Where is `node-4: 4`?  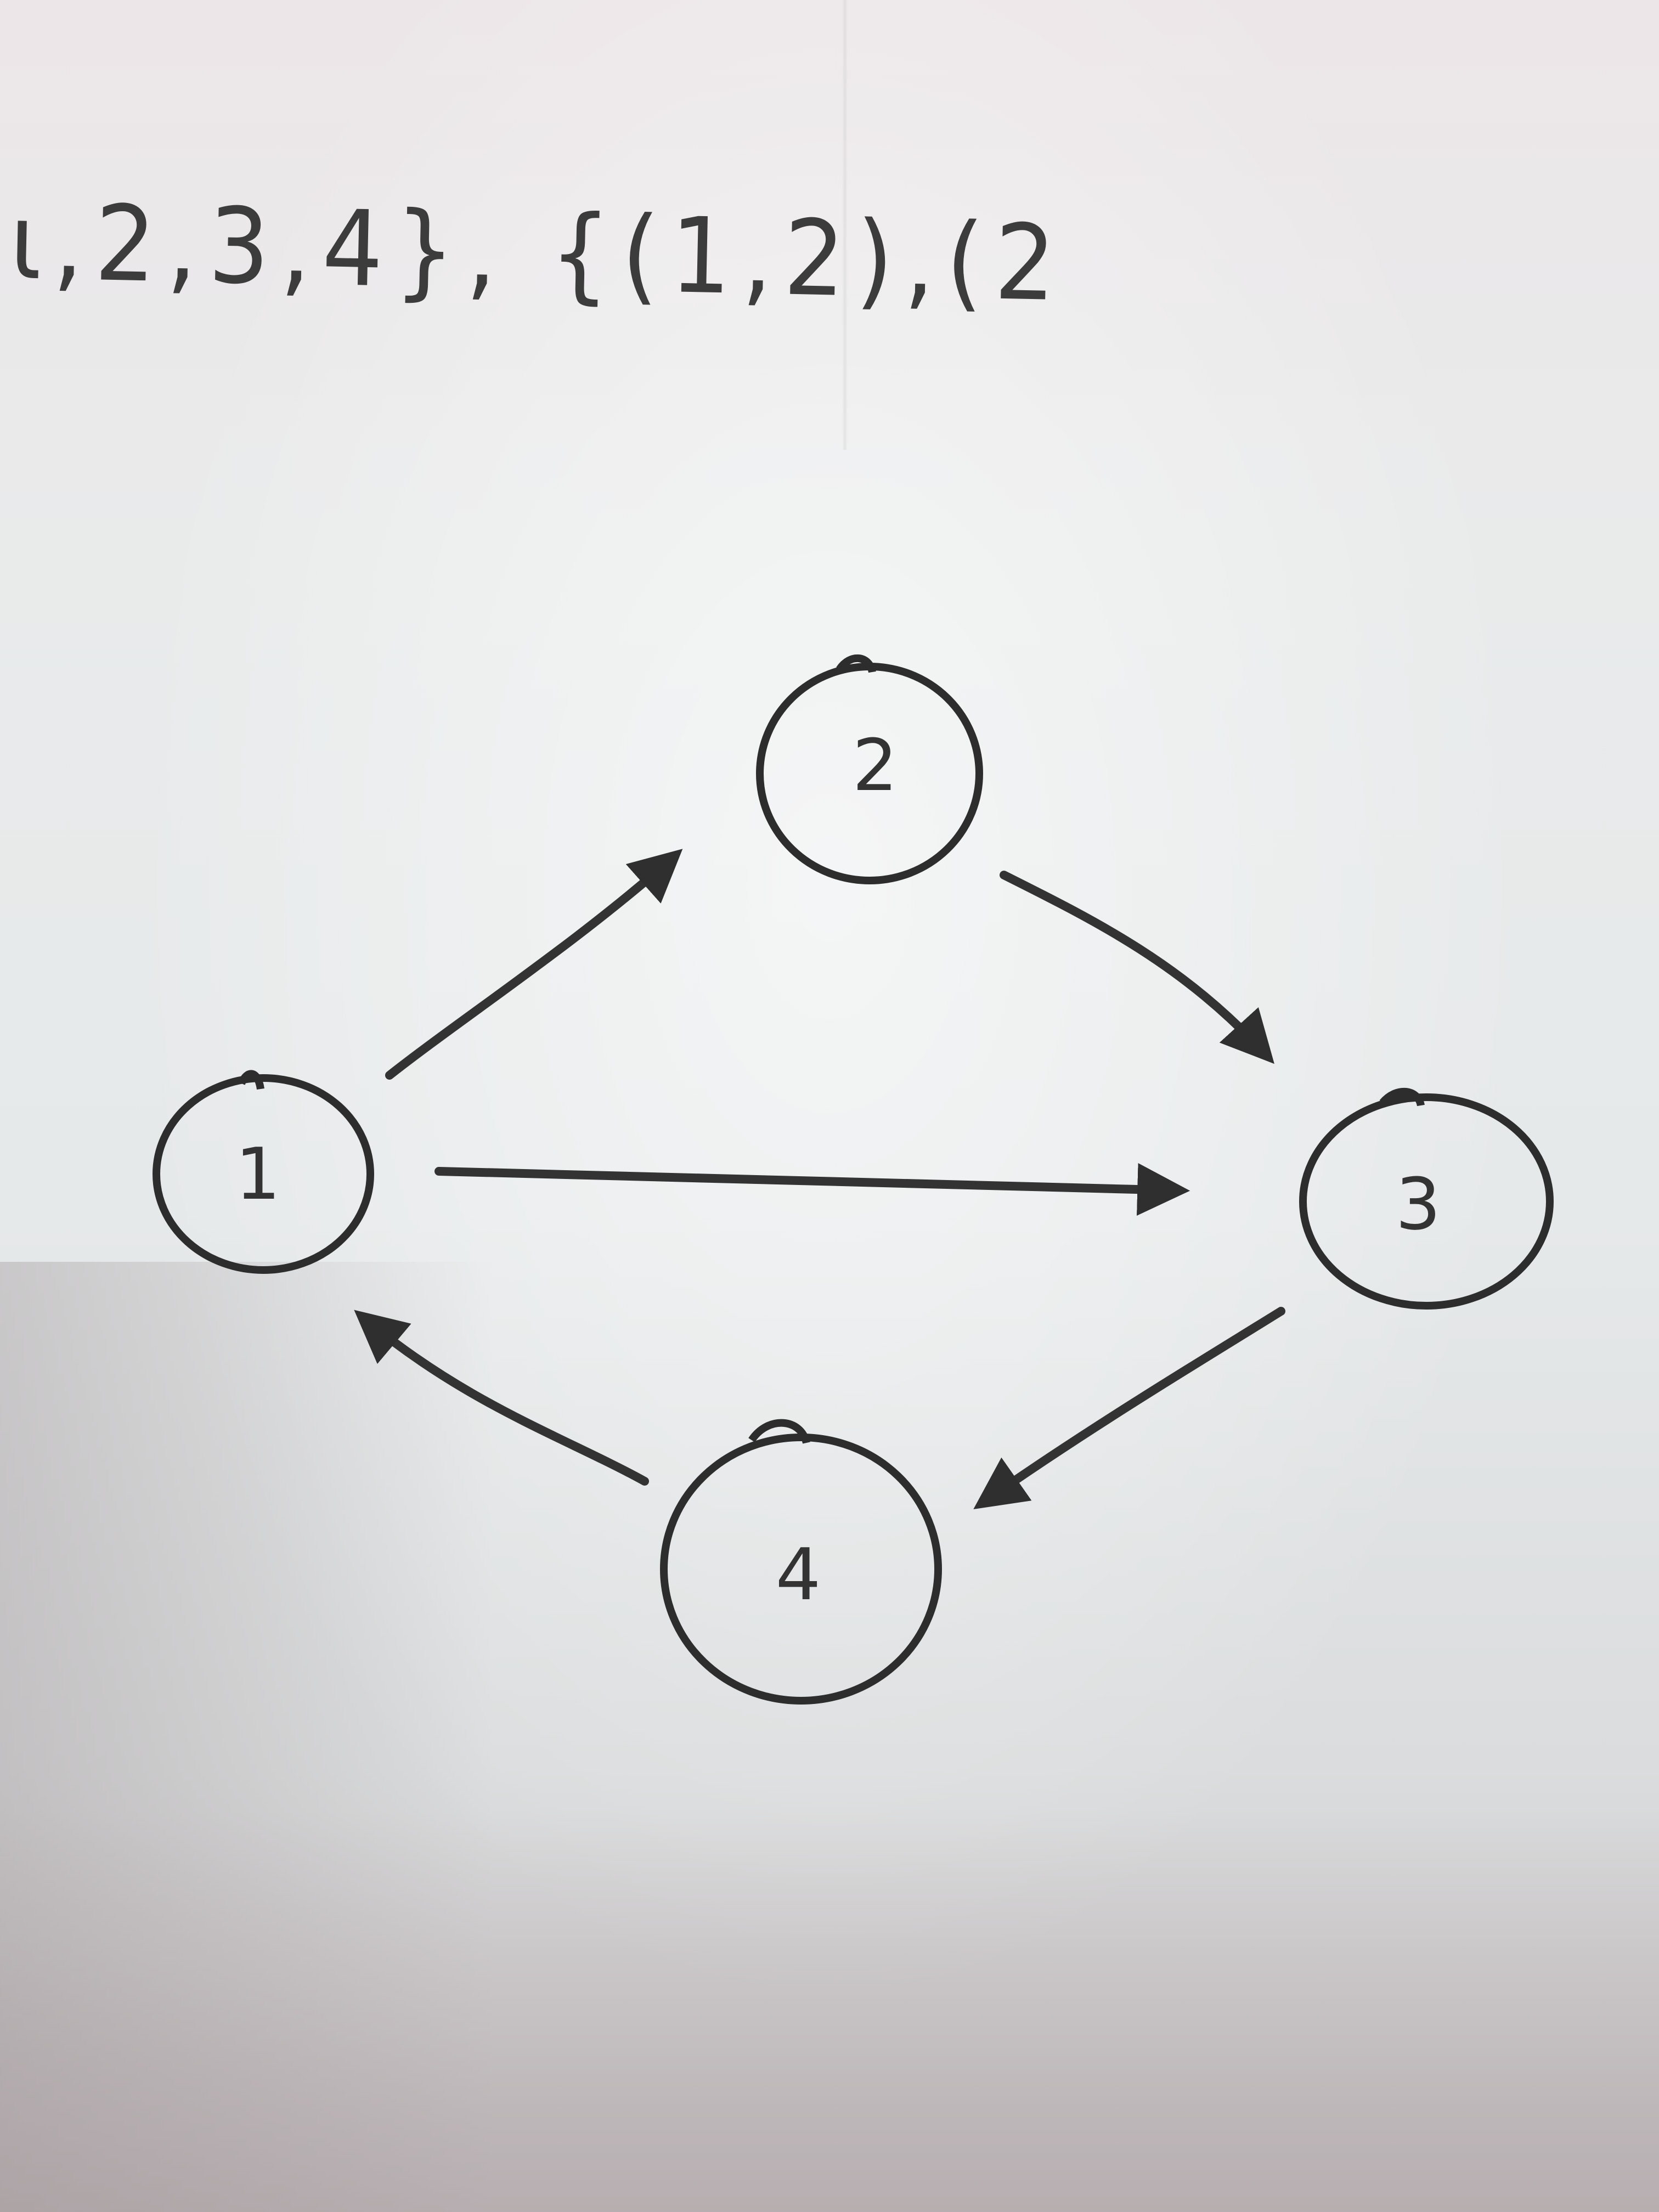
node-4: 4 is located at coordinates (801, 1562).